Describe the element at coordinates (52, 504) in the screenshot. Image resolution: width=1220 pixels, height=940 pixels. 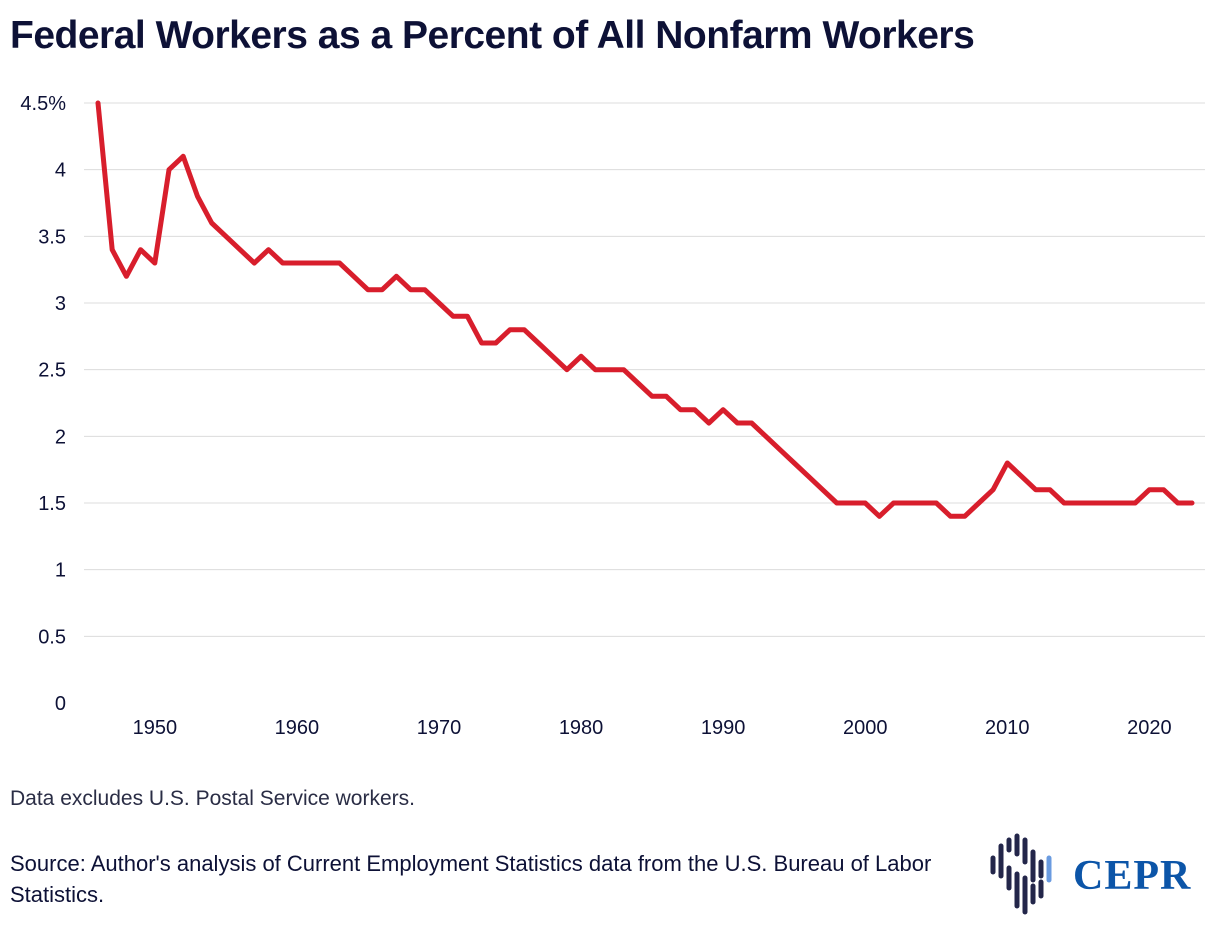
I see `y-tick-label: 1.5` at that location.